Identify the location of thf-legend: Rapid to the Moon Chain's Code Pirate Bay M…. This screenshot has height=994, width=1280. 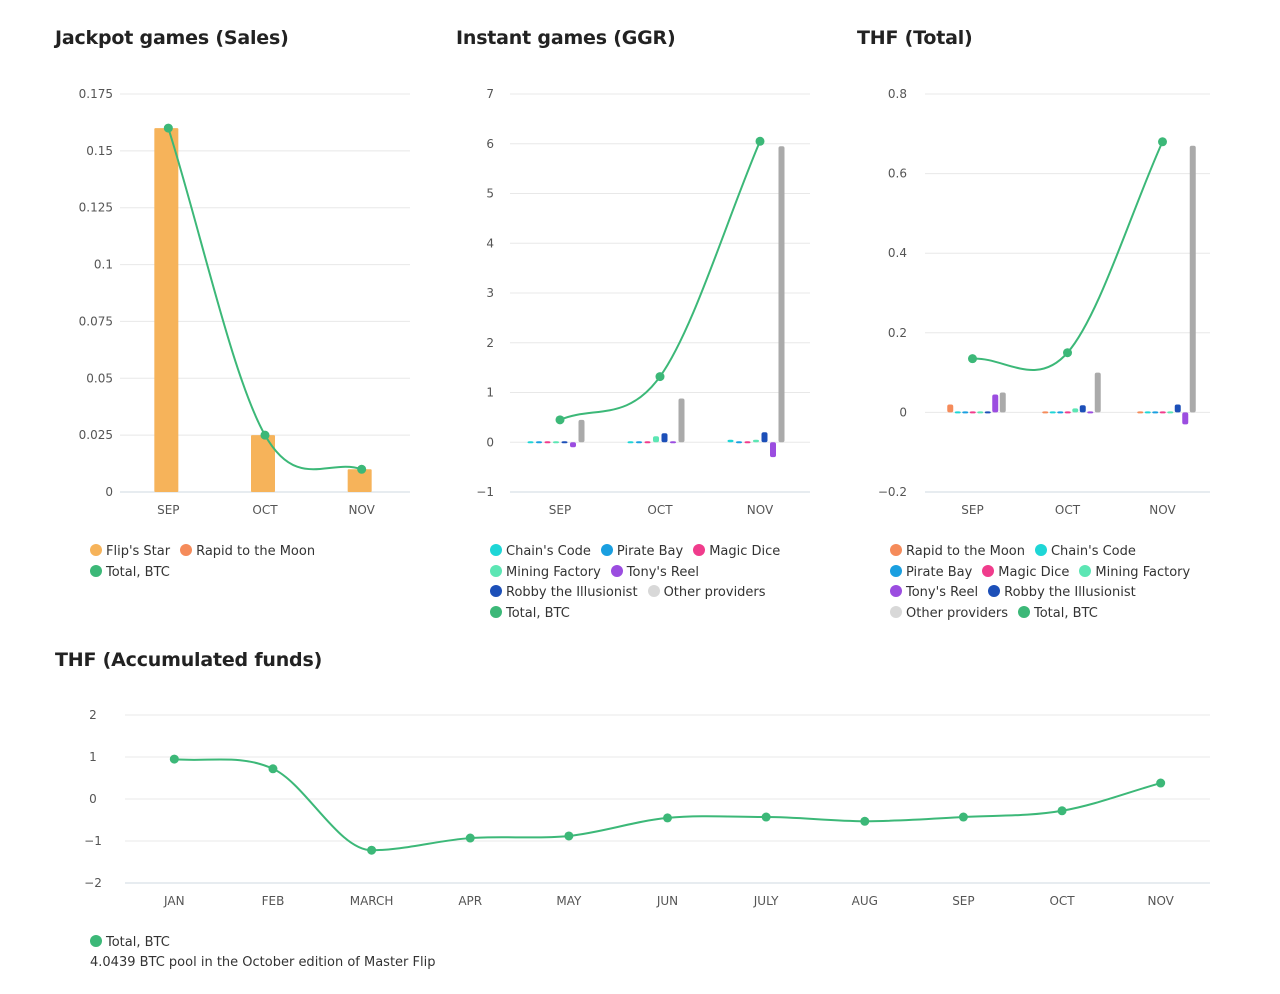
(1055, 583).